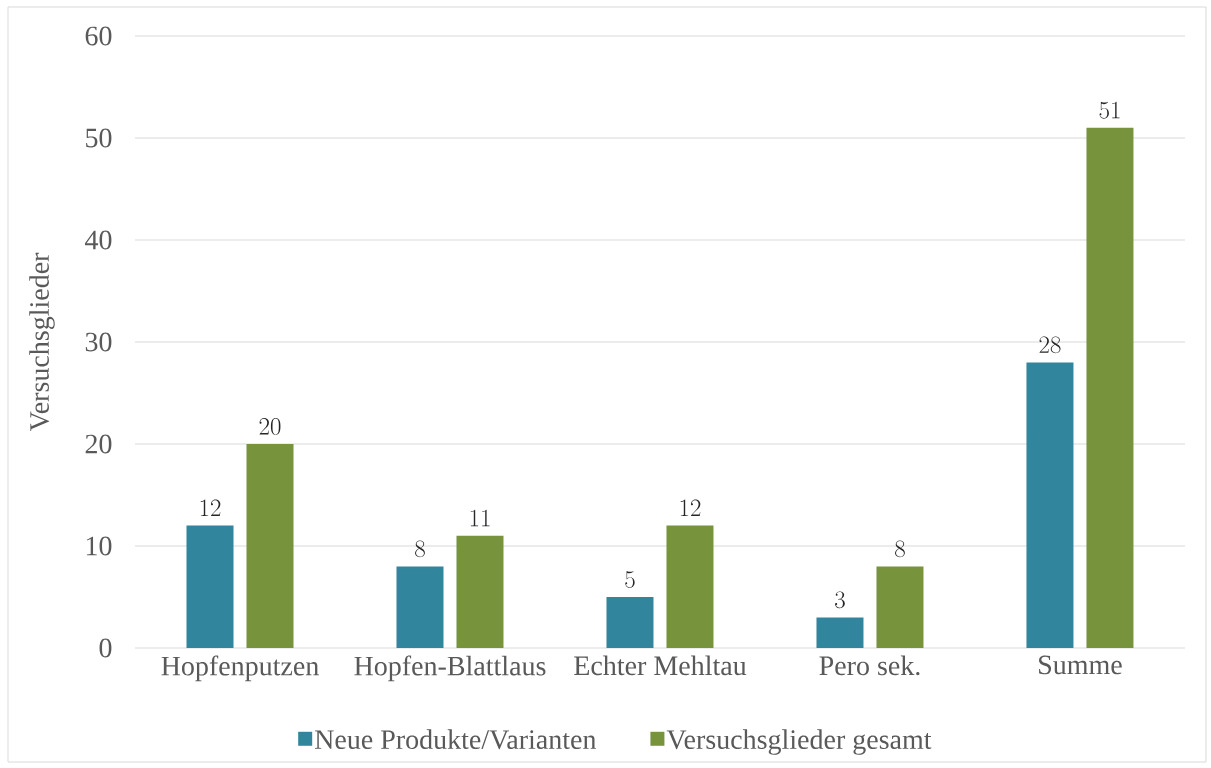 The height and width of the screenshot is (768, 1211). Describe the element at coordinates (840, 600) in the screenshot. I see `data-label: 3` at that location.